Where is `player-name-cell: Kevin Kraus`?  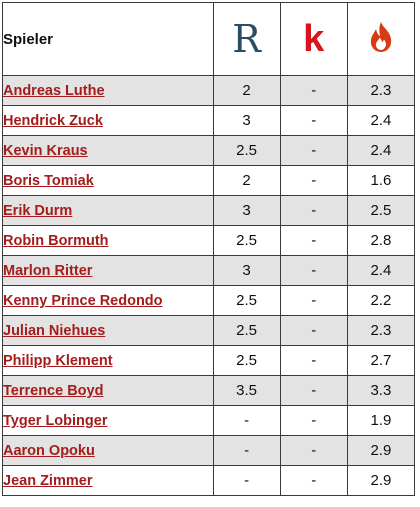
player-name-cell: Kevin Kraus is located at coordinates (108, 150).